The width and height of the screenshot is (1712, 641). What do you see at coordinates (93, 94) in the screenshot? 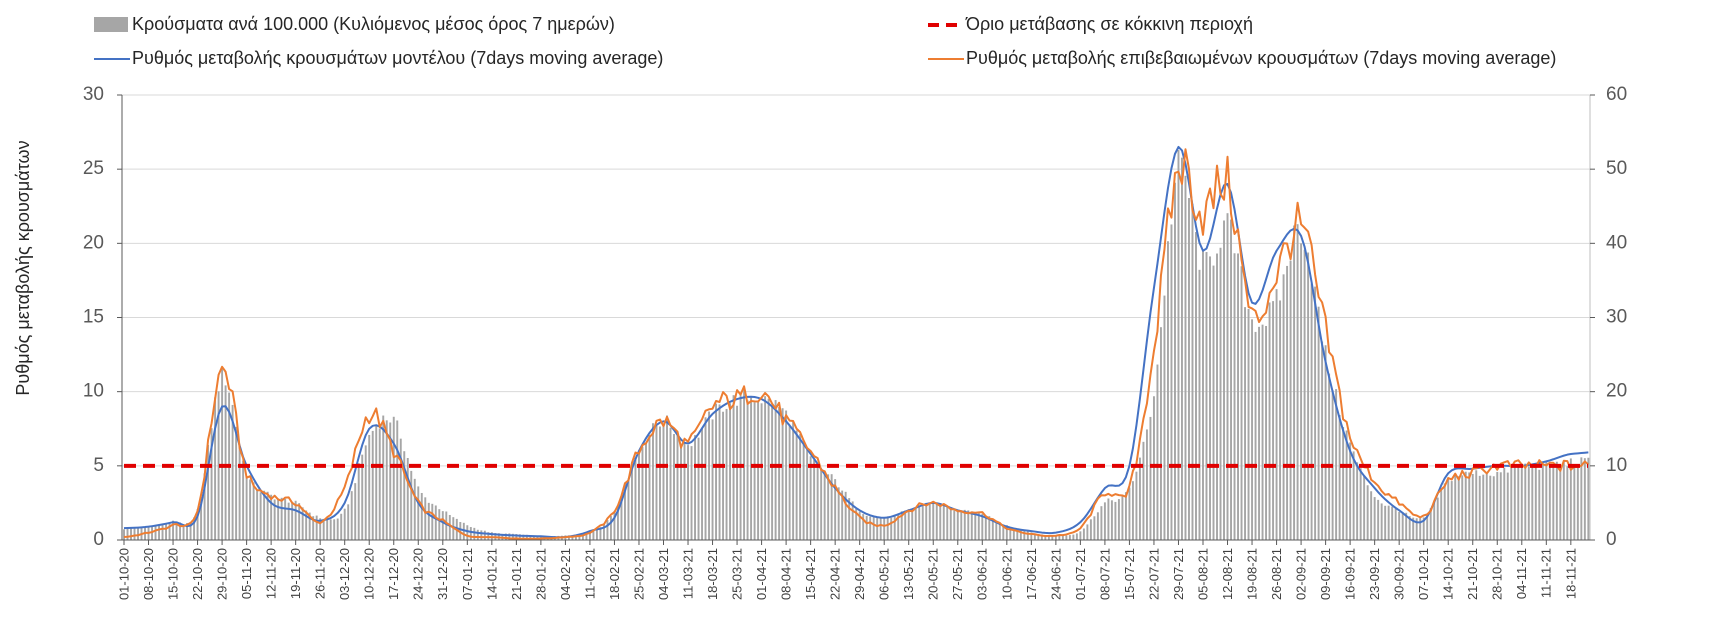
I see `left-tick-label: 30` at bounding box center [93, 94].